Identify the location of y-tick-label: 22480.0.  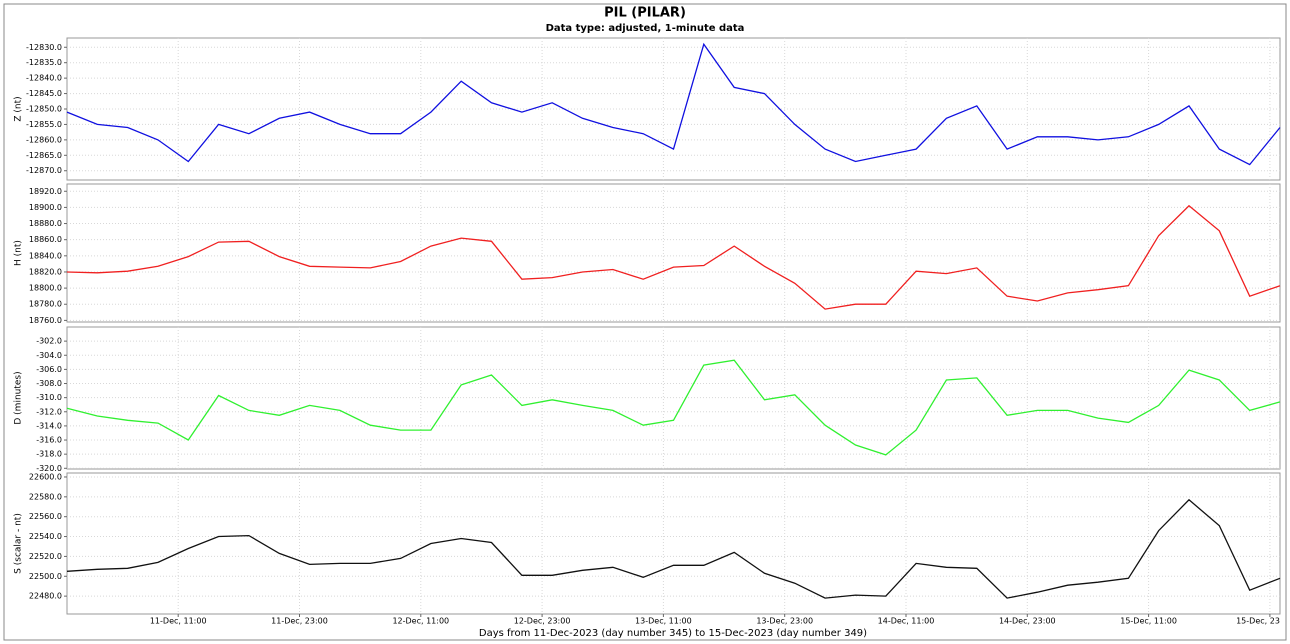
(45, 596).